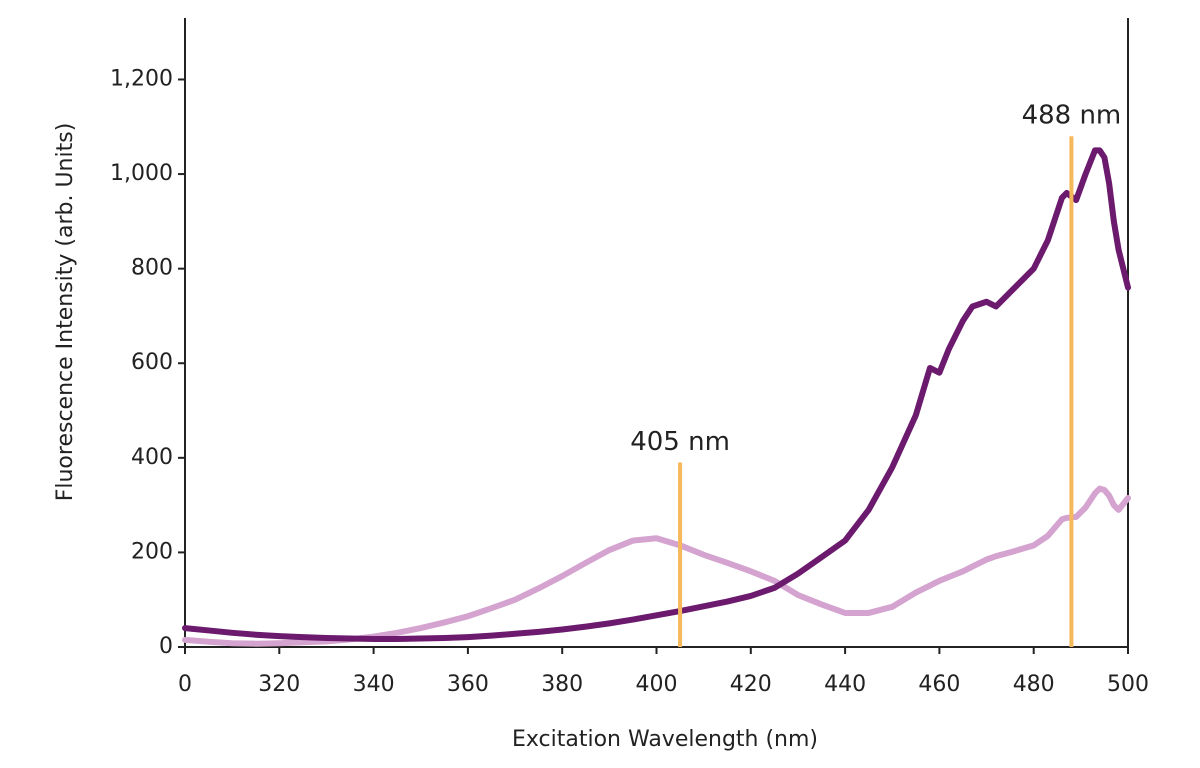  I want to click on x-tick-label: 400, so click(657, 684).